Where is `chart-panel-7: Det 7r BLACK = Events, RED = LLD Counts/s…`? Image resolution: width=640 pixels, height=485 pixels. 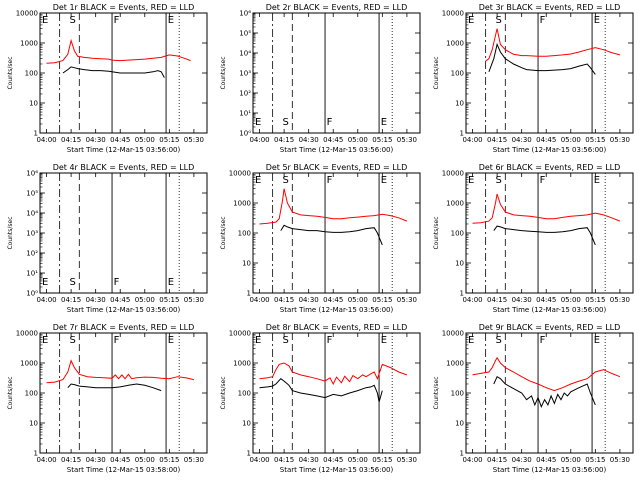
chart-panel-7: Det 7r BLACK = Events, RED = LLD Counts/s… is located at coordinates (107, 398).